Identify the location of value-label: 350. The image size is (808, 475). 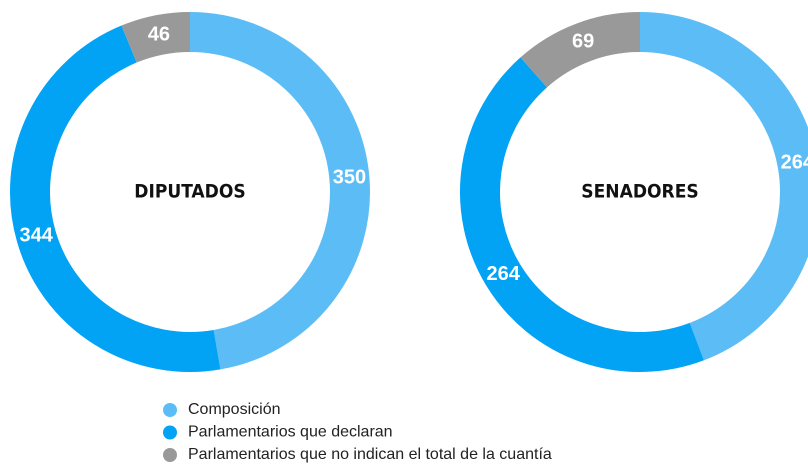
(349, 178).